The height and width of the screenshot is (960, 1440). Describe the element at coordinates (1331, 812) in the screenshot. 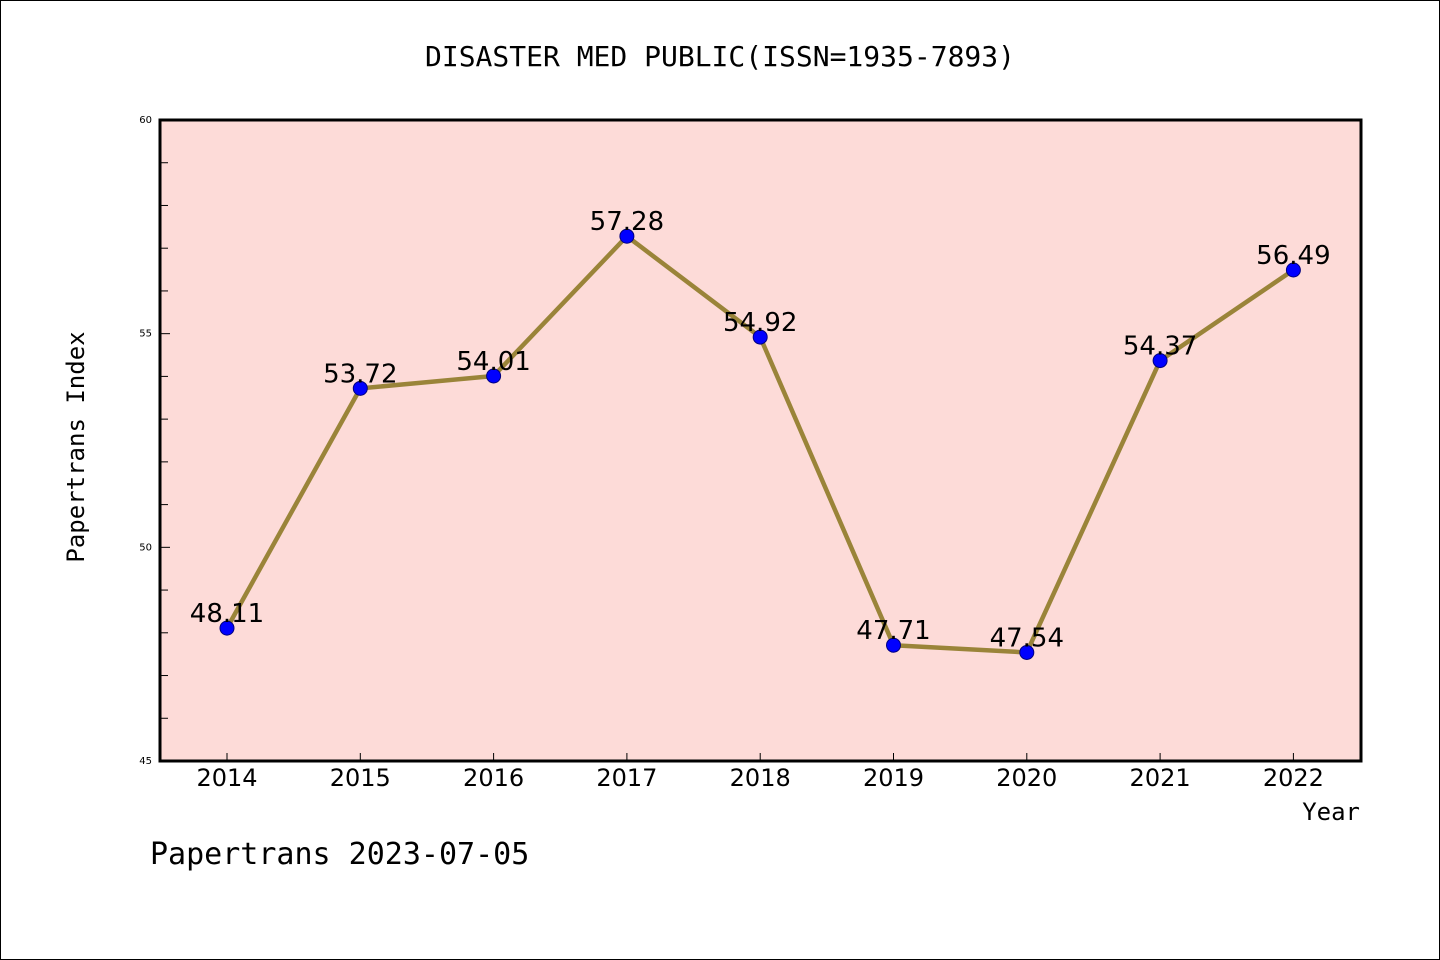

I see `x-axis-title: Year` at that location.